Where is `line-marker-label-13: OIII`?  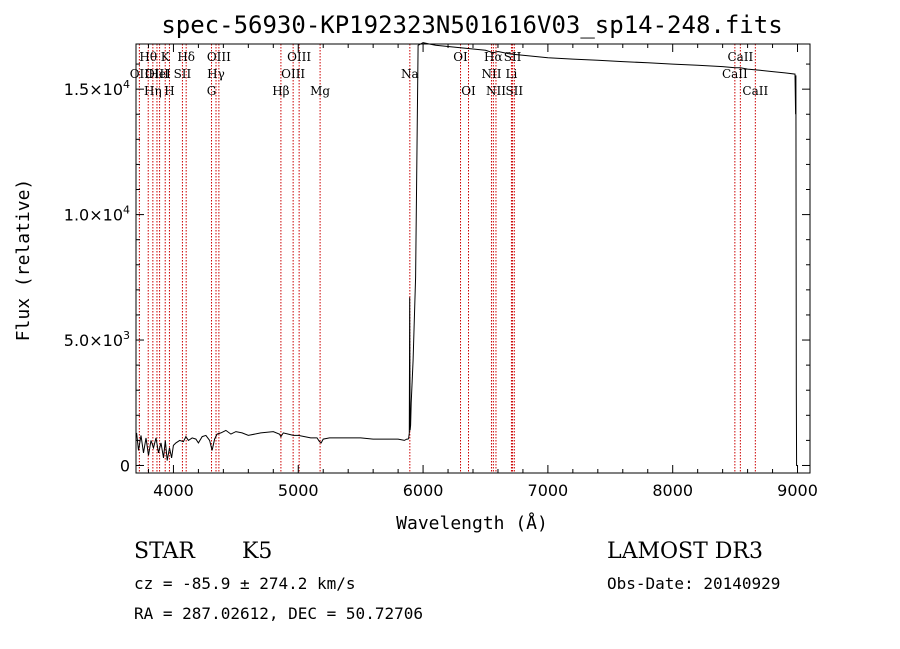 line-marker-label-13: OIII is located at coordinates (293, 74).